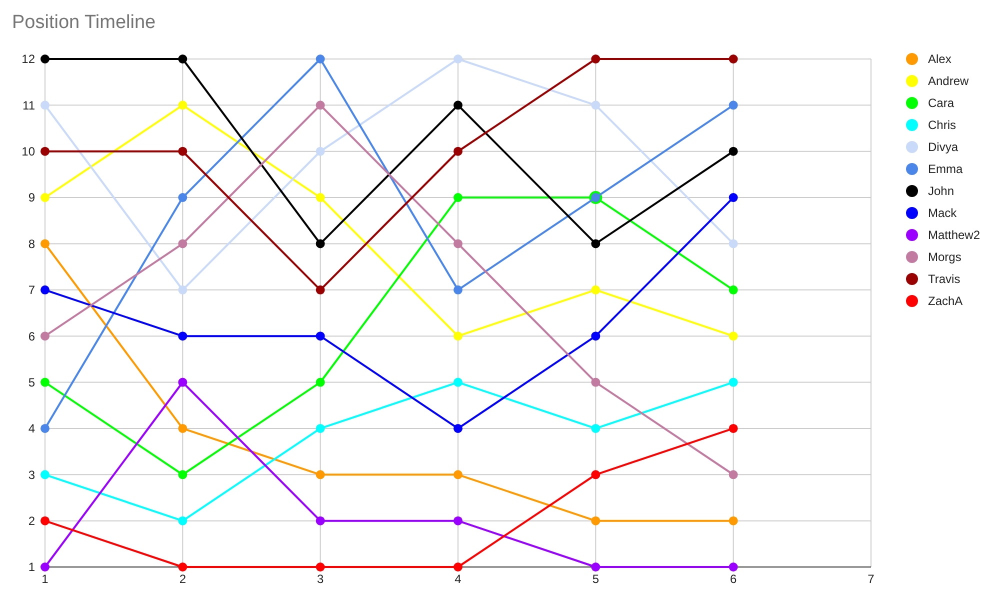  I want to click on y-tick-label: 10, so click(29, 151).